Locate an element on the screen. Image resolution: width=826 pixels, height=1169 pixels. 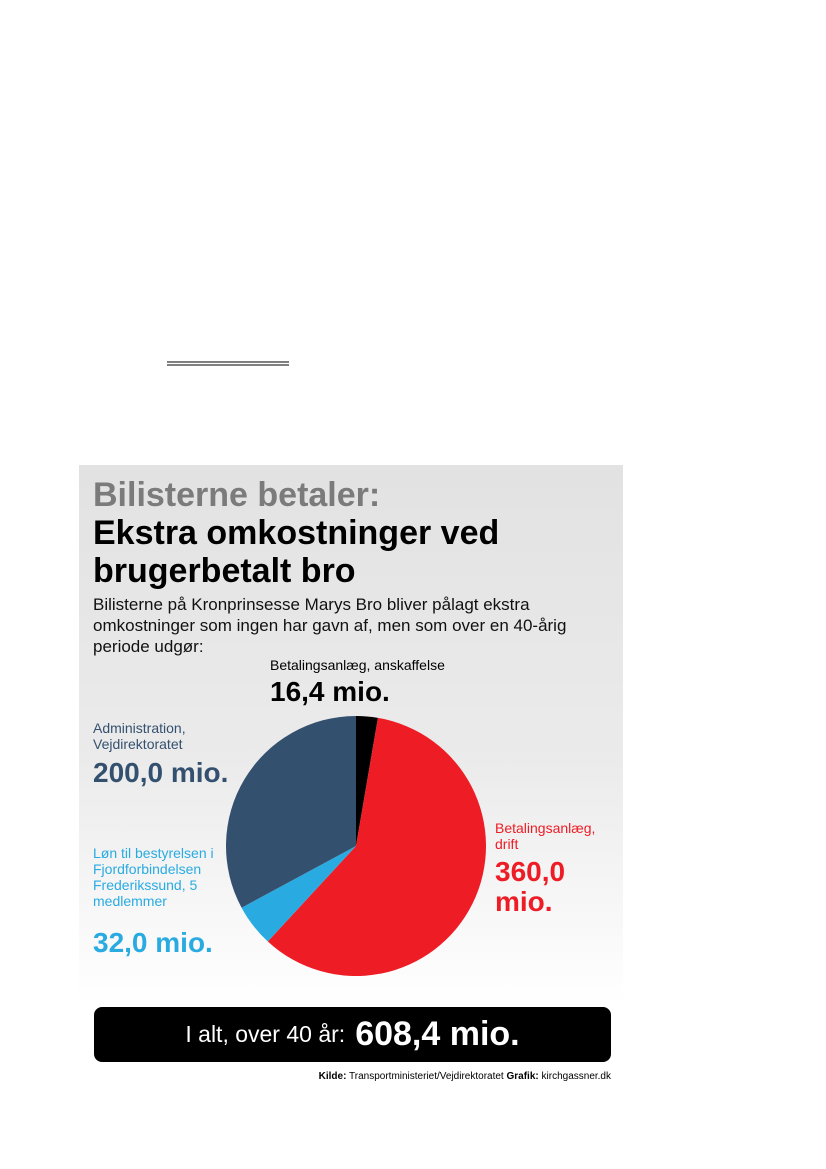
credit-label: Grafik: is located at coordinates (522, 1076).